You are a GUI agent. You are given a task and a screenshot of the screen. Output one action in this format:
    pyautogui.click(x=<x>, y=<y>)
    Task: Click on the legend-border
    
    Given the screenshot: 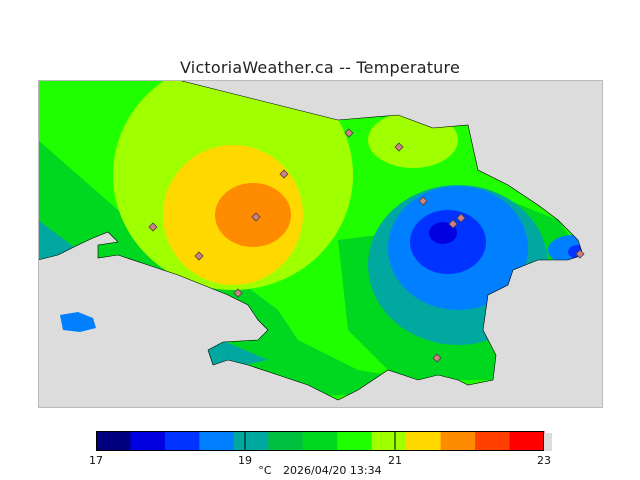 What is the action you would take?
    pyautogui.click(x=320, y=441)
    